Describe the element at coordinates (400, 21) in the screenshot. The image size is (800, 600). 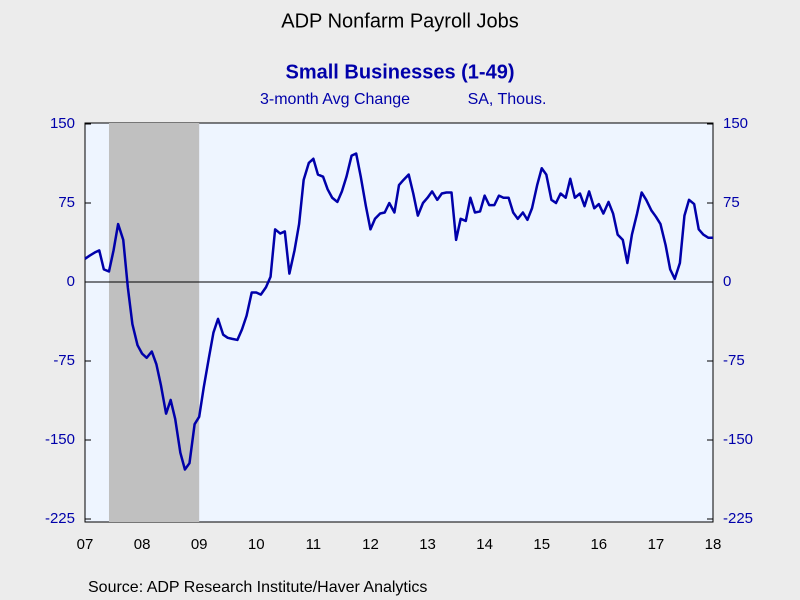
I see `chart-title: ADP Nonfarm Payroll Jobs` at that location.